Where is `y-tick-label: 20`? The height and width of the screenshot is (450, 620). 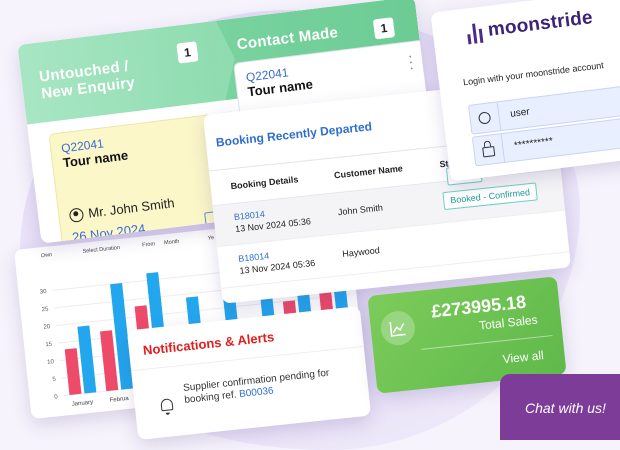
y-tick-label: 20 is located at coordinates (47, 327).